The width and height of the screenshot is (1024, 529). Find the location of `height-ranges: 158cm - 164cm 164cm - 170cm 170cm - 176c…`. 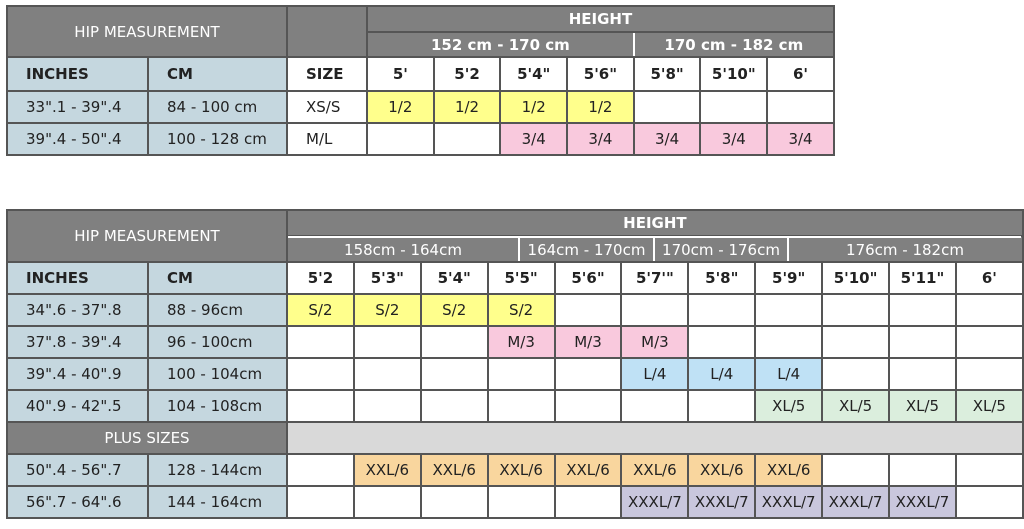

height-ranges: 158cm - 164cm 164cm - 170cm 170cm - 176c… is located at coordinates (654, 248).